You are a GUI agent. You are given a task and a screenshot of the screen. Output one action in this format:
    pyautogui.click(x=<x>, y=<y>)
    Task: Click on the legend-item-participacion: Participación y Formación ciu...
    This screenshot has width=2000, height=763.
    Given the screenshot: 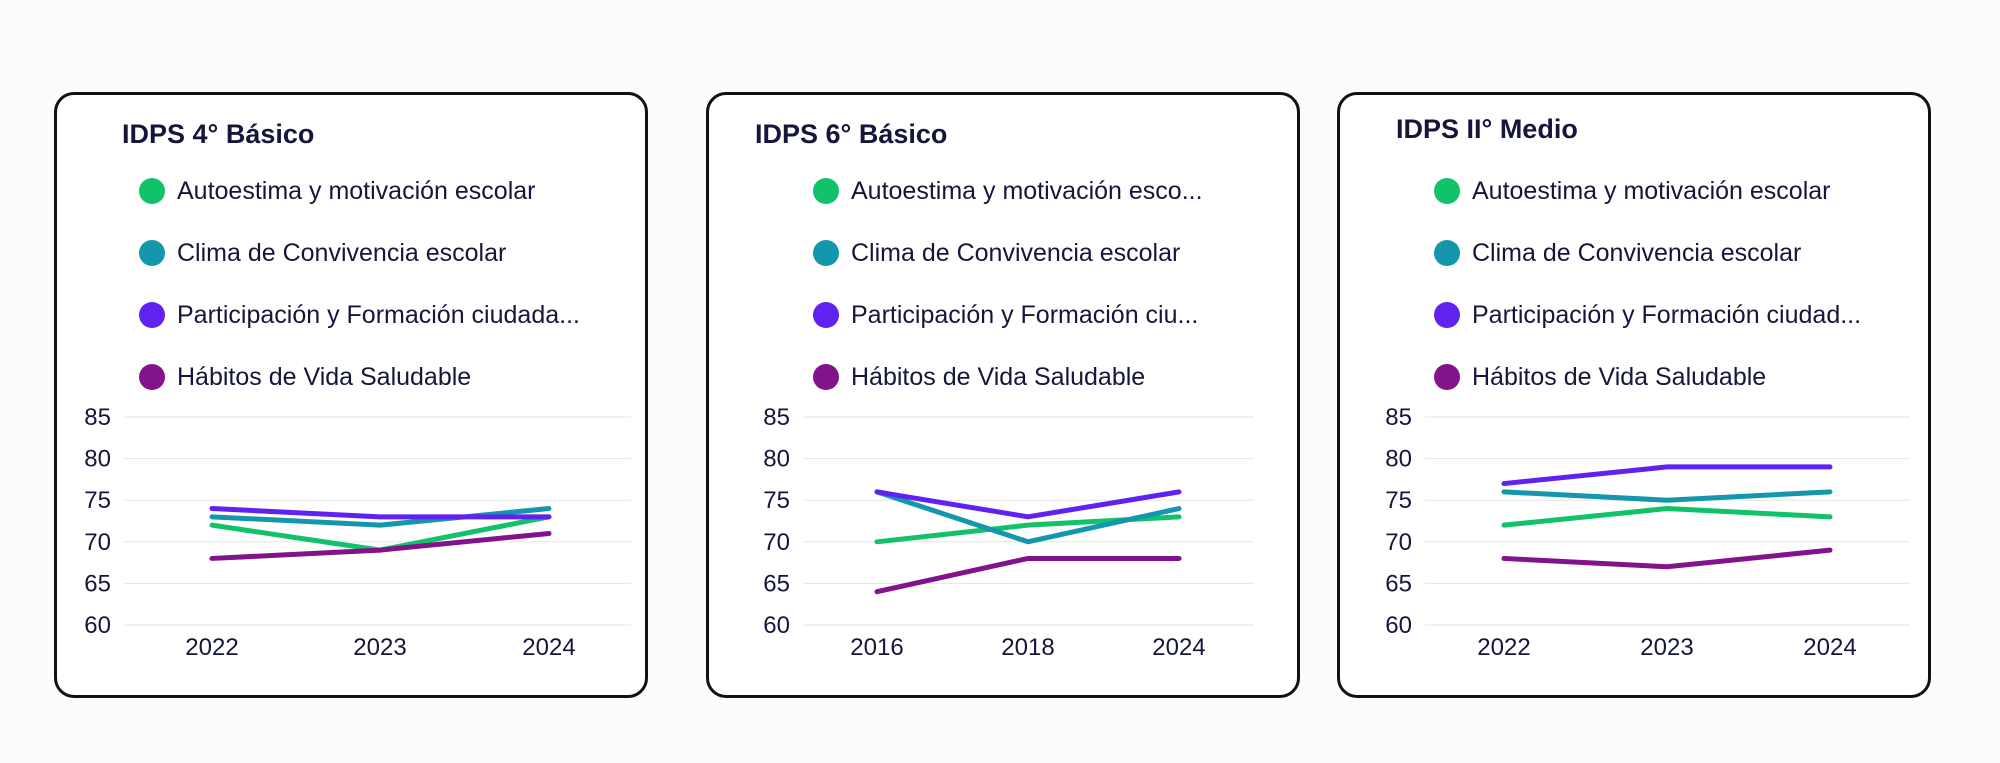 What is the action you would take?
    pyautogui.click(x=1008, y=315)
    